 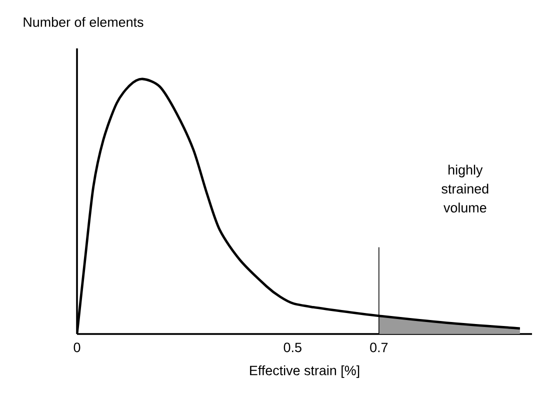 I want to click on x-axis-title: Effective strain [%], so click(x=305, y=371).